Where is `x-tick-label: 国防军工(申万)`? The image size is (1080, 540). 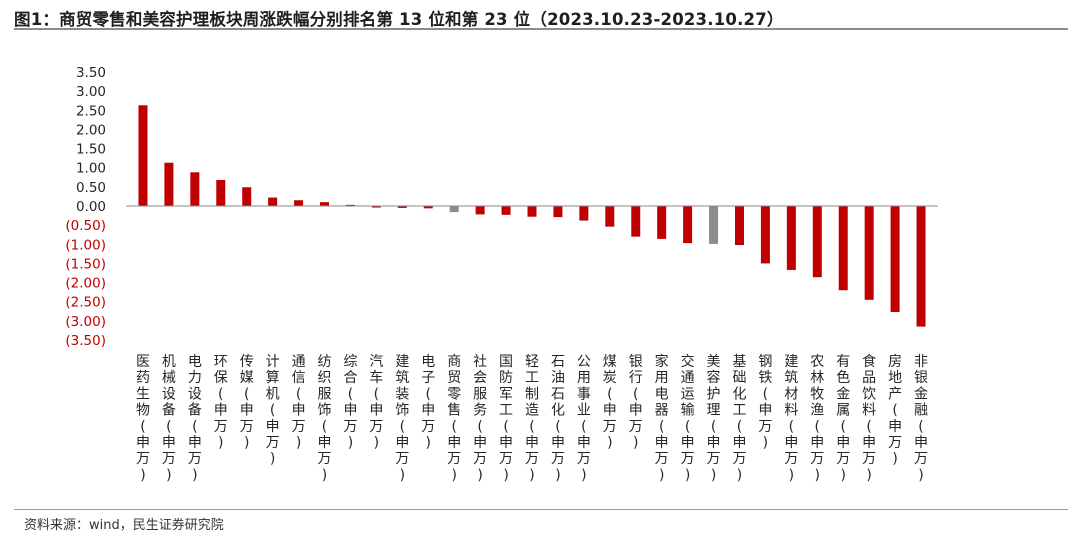 x-tick-label: 国防军工(申万) is located at coordinates (506, 418).